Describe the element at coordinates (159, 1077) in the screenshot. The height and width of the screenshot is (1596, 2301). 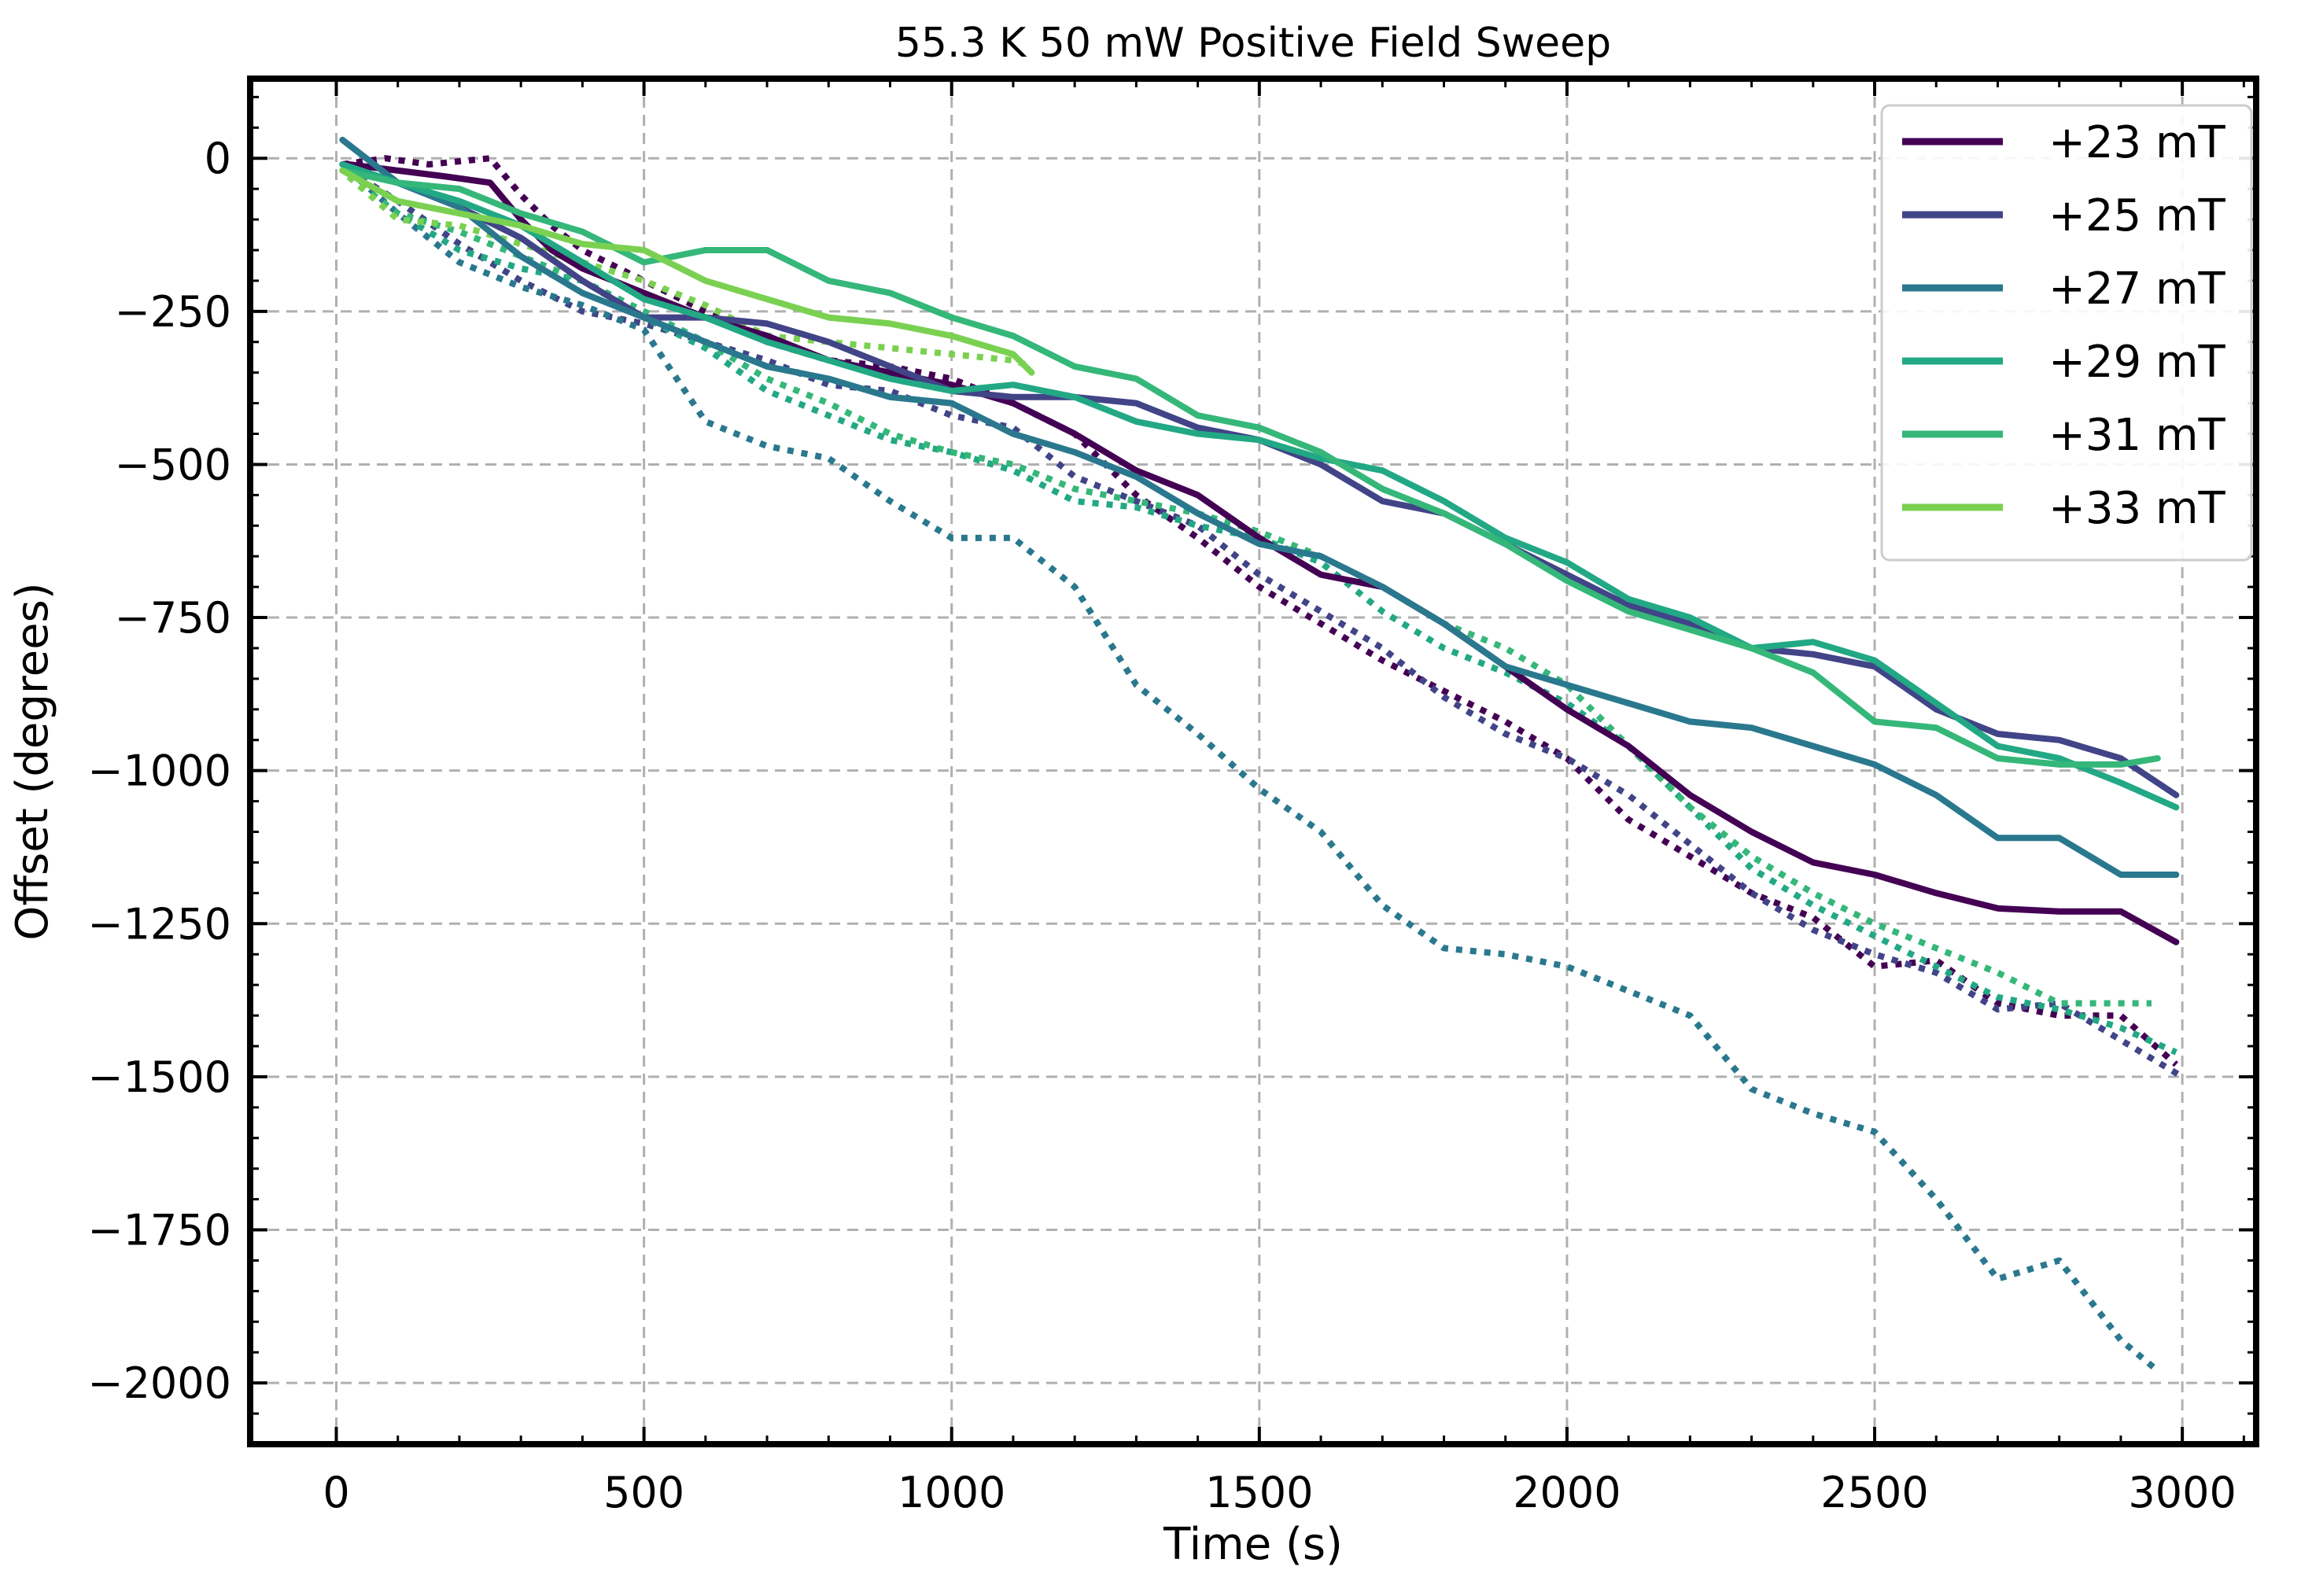
I see `y-tick-label: −1500` at that location.